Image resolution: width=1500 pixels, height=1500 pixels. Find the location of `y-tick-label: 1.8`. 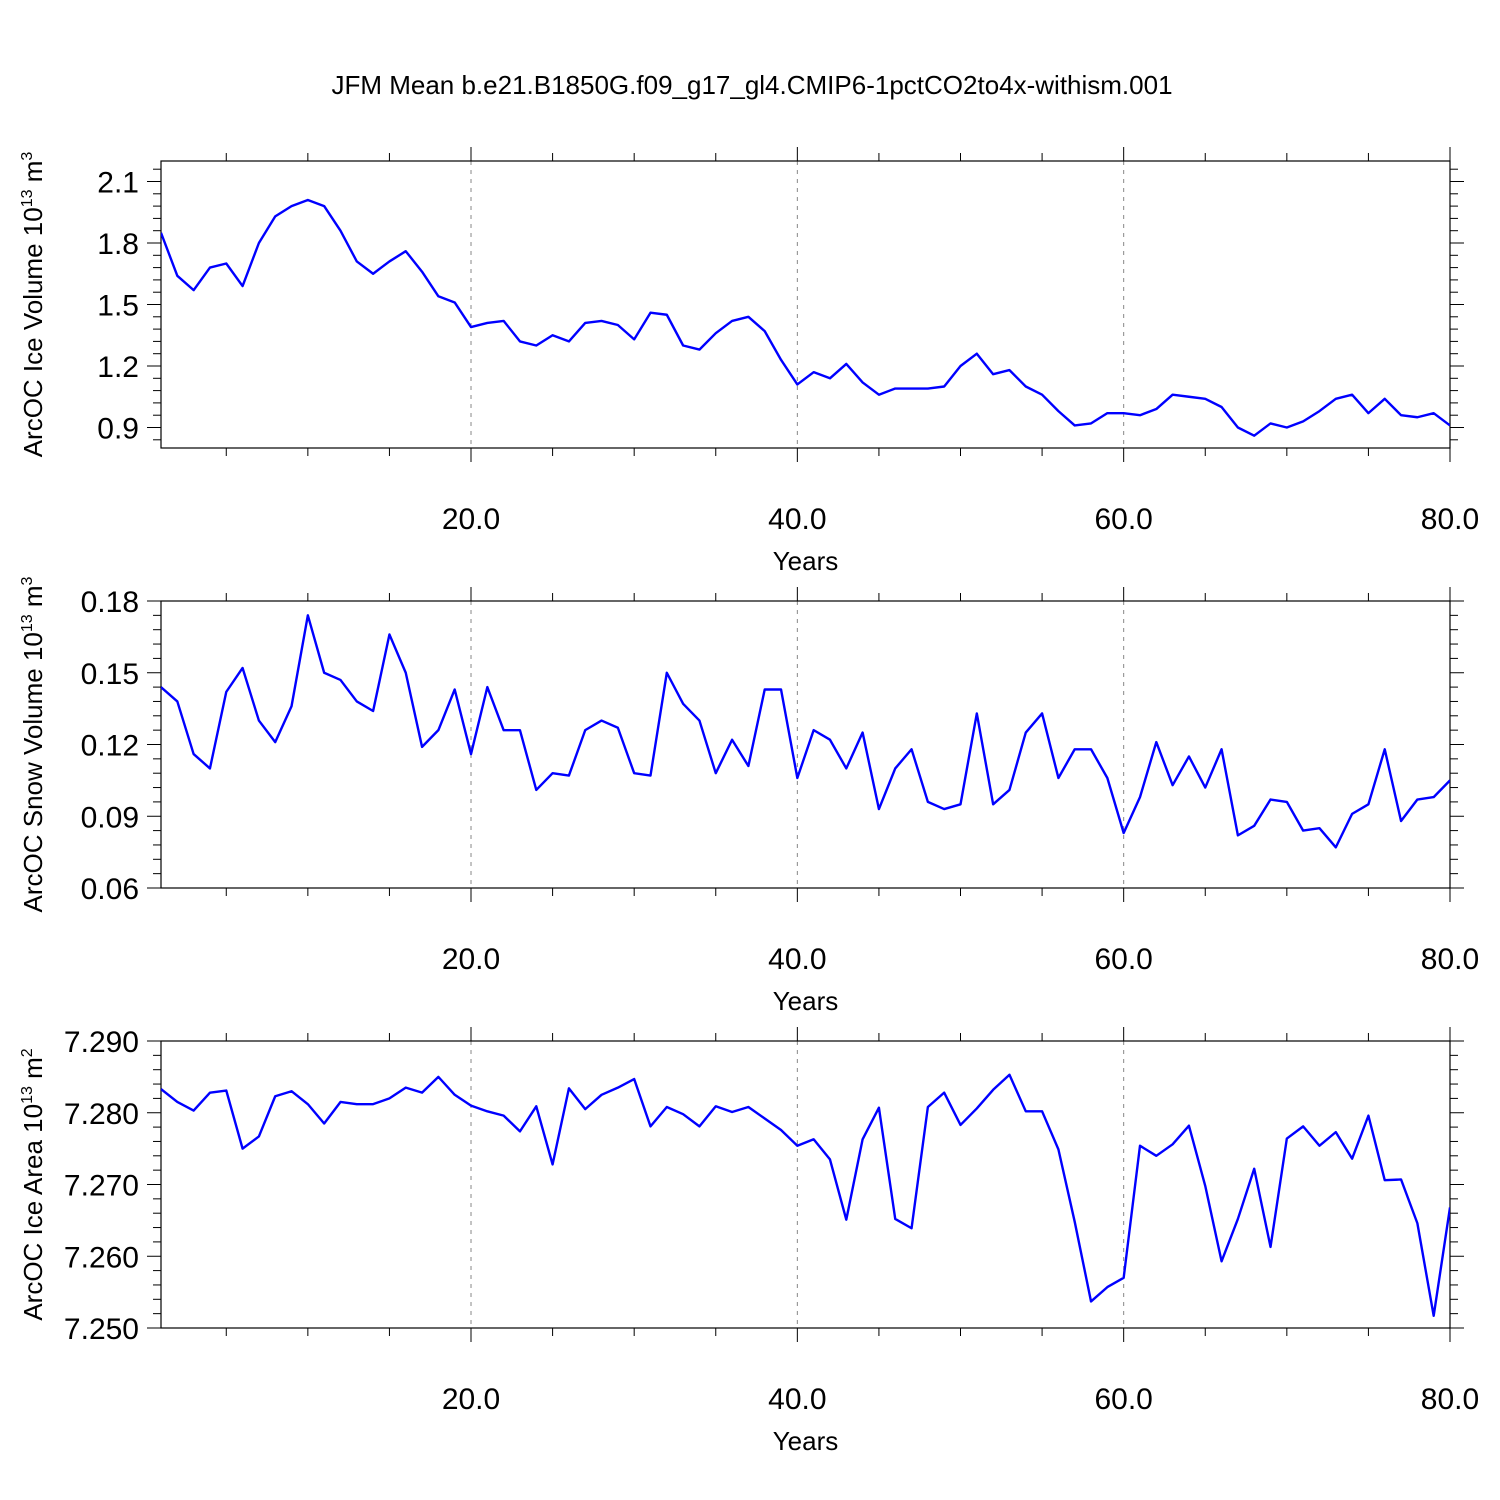

y-tick-label: 1.8 is located at coordinates (118, 244).